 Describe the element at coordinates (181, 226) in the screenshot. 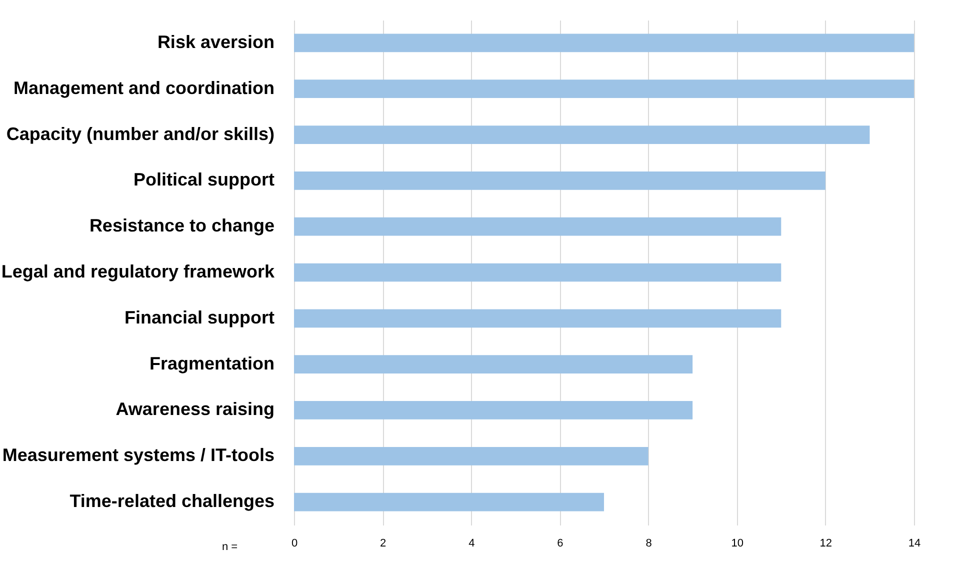

I see `y-tick-label: Resistance to change` at that location.